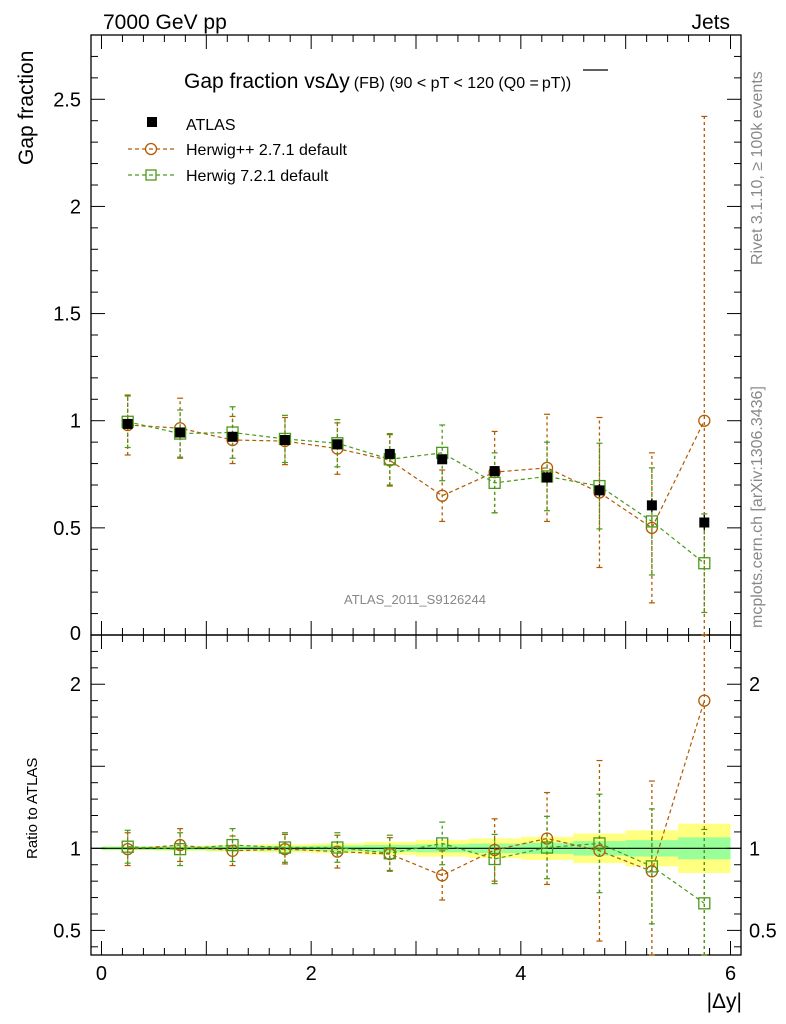 This screenshot has height=1024, width=786. I want to click on legend-label-atlas: ATLAS, so click(211, 125).